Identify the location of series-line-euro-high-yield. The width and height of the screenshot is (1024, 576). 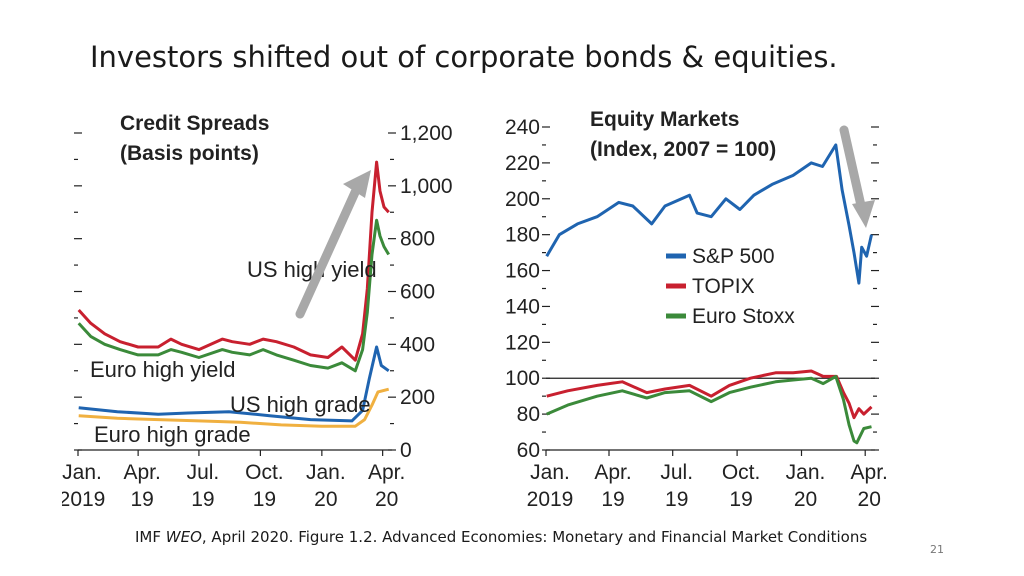
(233, 295).